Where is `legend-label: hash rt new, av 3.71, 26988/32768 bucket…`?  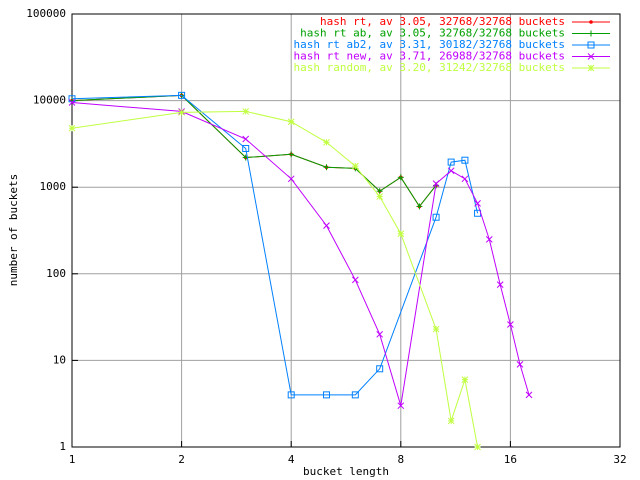
legend-label: hash rt new, av 3.71, 26988/32768 bucket… is located at coordinates (429, 56).